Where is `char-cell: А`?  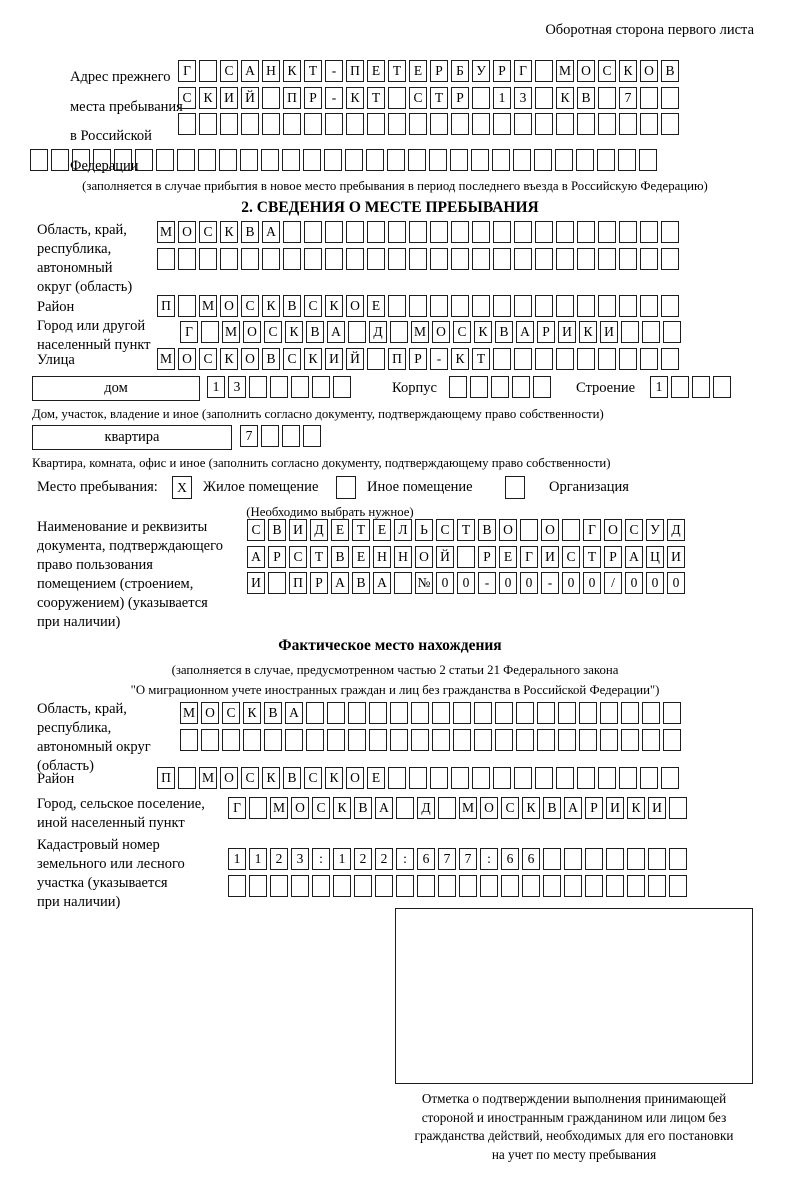 char-cell: А is located at coordinates (340, 583).